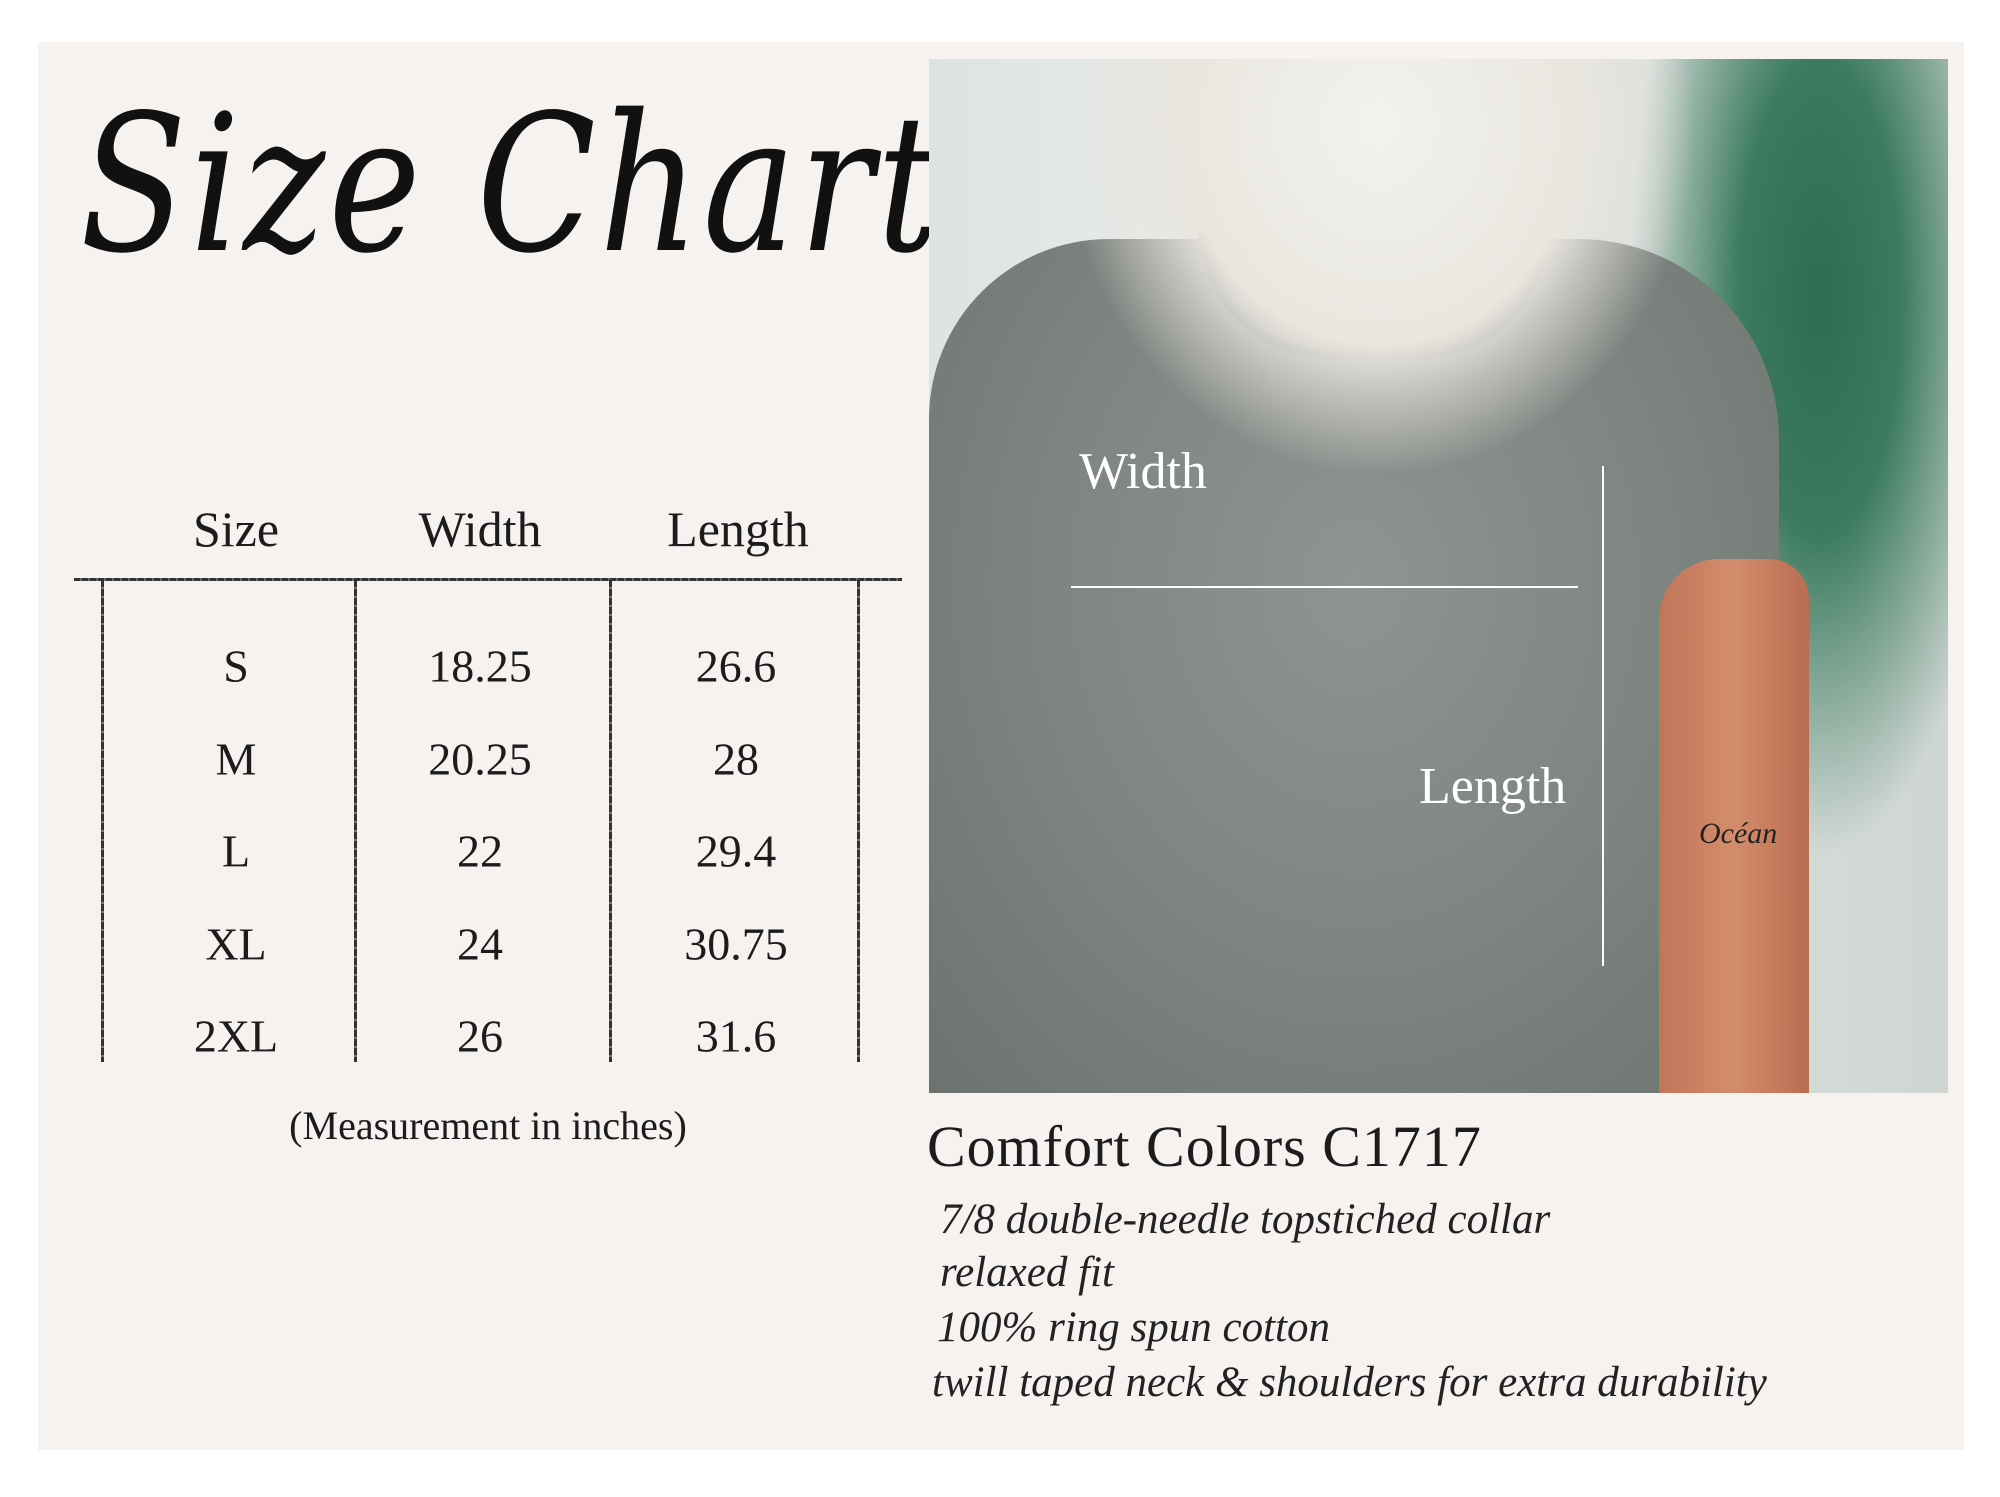 The height and width of the screenshot is (1497, 2000). I want to click on header-width: Width, so click(480, 529).